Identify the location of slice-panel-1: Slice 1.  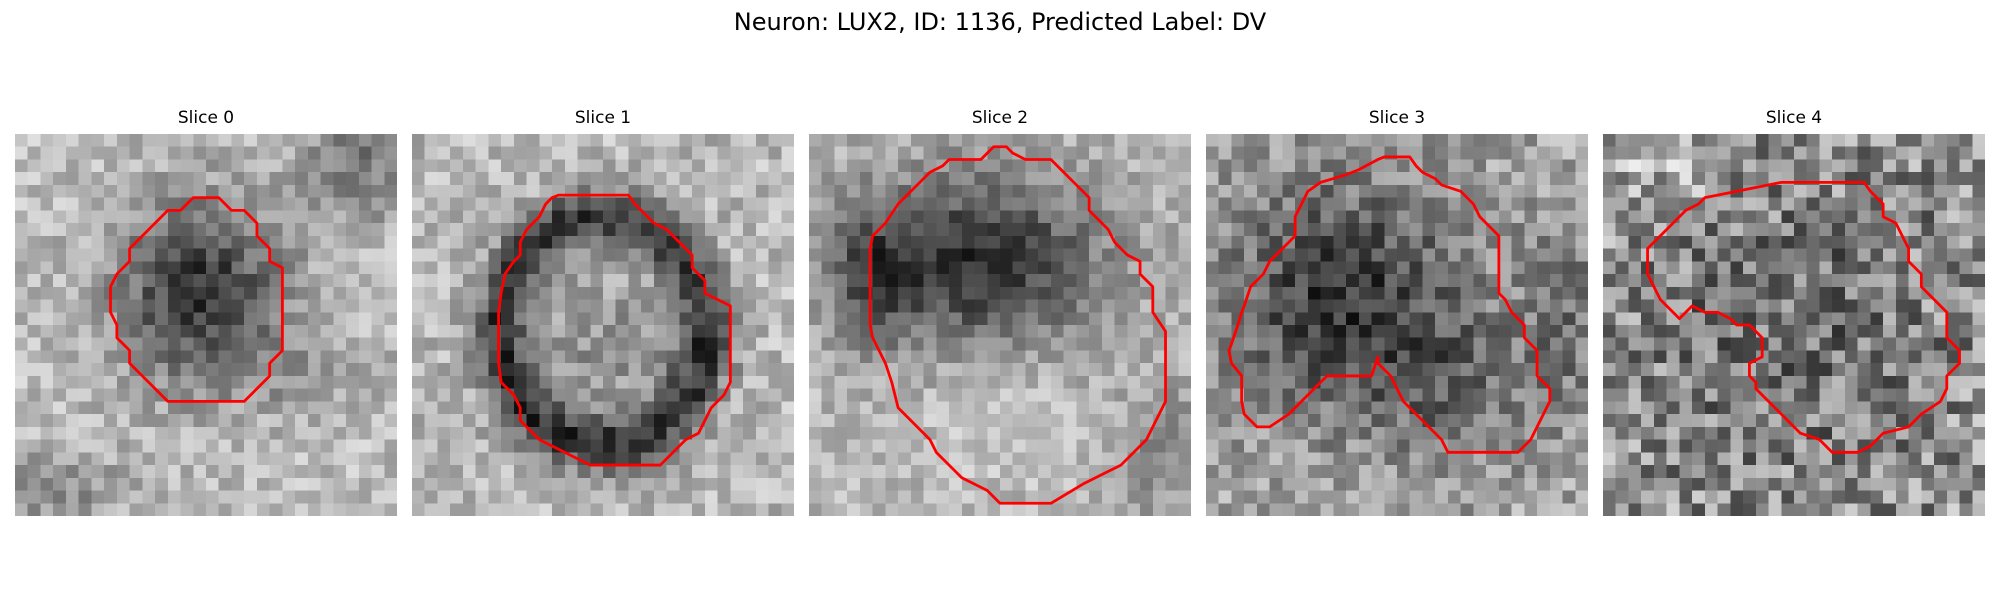
(603, 312).